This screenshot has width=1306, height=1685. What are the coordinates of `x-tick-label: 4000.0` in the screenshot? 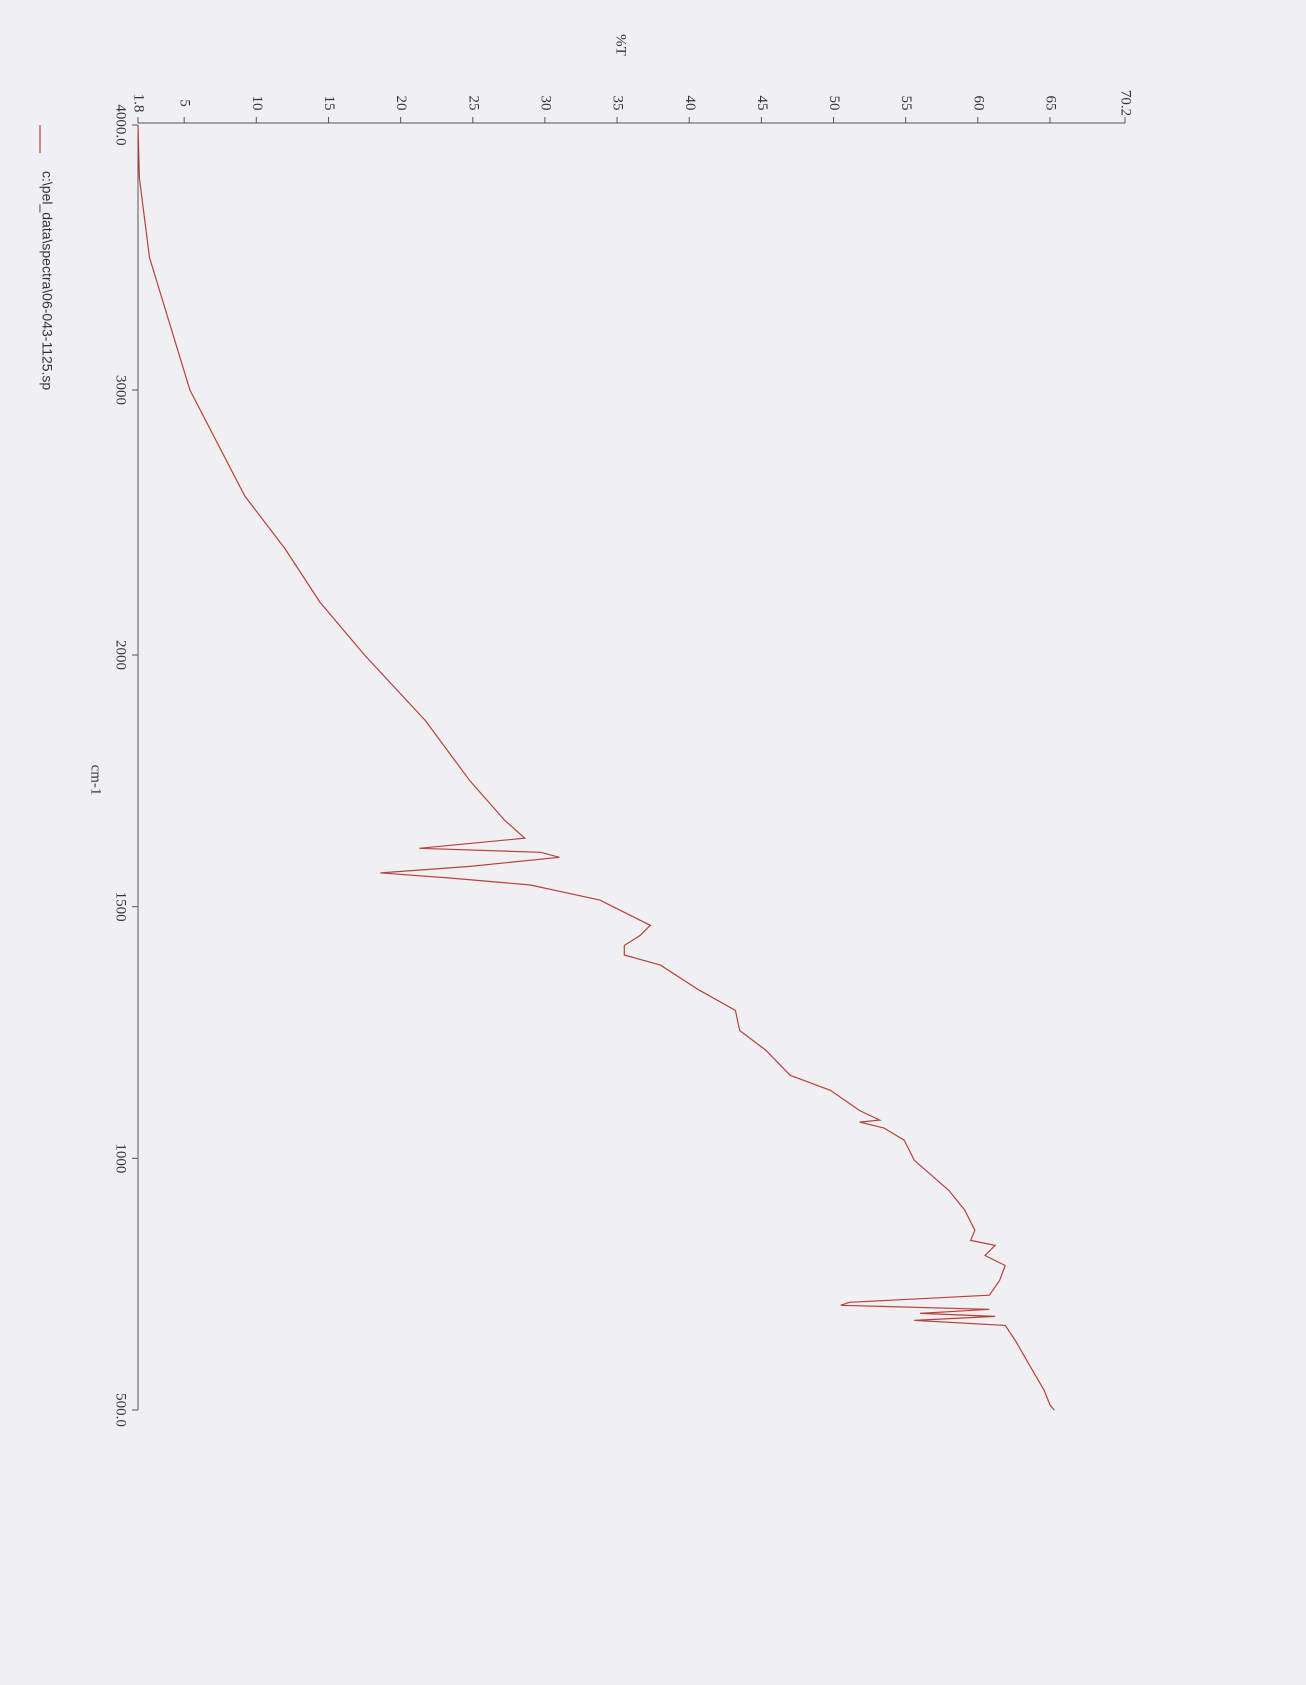 It's located at (121, 124).